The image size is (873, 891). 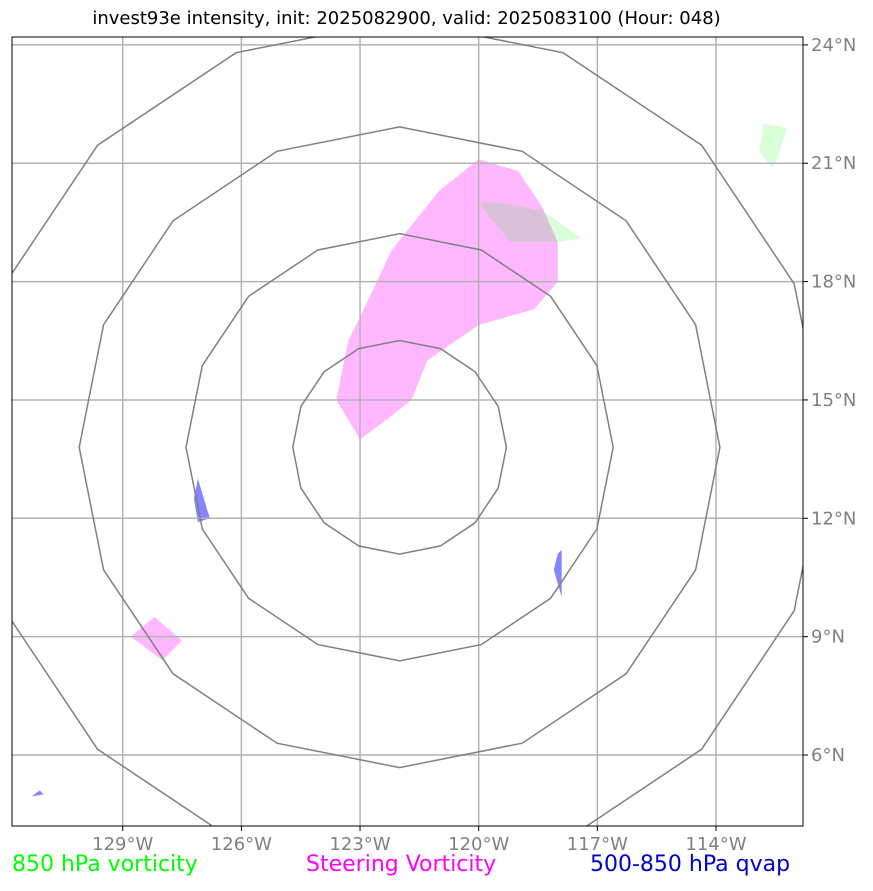 I want to click on lat-tick-label-3: 15°N, so click(x=833, y=400).